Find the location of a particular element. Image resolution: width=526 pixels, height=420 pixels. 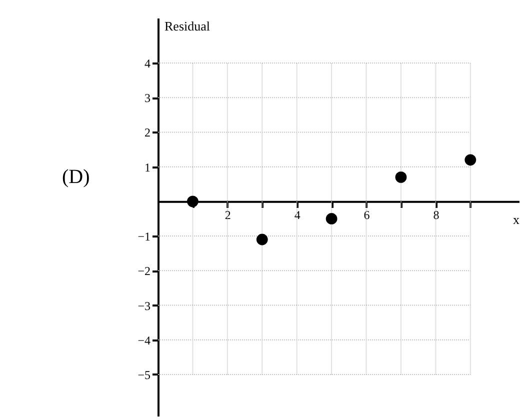

y-tick-label: −4 is located at coordinates (144, 340).